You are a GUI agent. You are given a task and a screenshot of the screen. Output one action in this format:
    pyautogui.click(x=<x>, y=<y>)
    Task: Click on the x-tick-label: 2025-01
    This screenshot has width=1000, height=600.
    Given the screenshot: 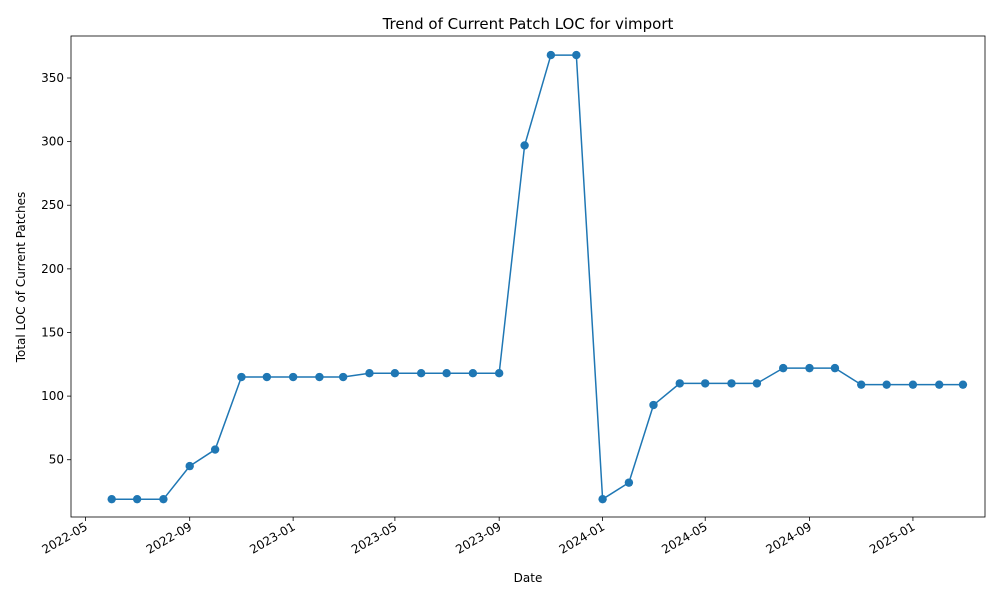 What is the action you would take?
    pyautogui.click(x=892, y=537)
    